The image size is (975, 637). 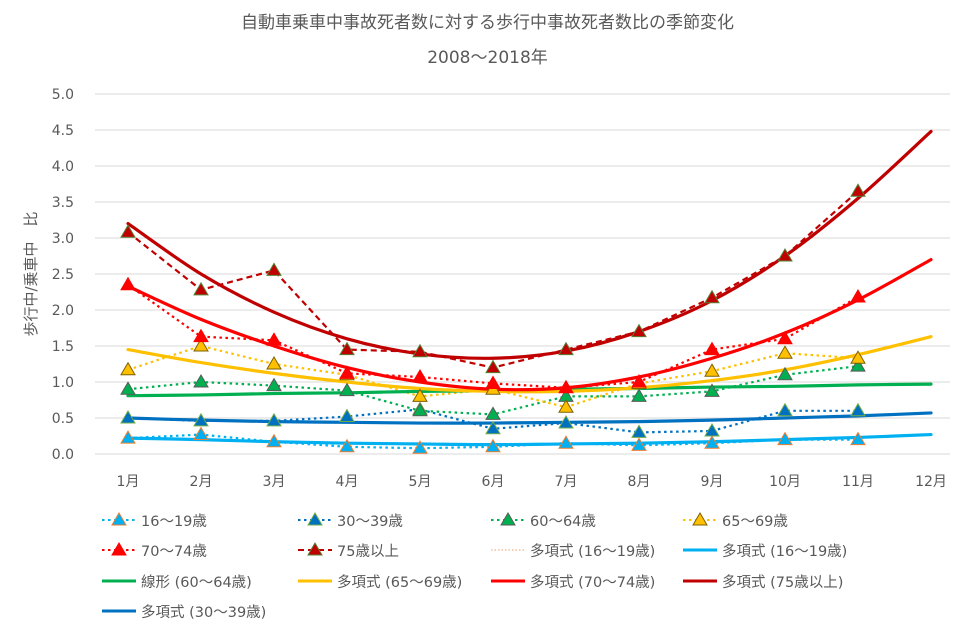 What do you see at coordinates (370, 521) in the screenshot?
I see `legend-label: 30～39歳` at bounding box center [370, 521].